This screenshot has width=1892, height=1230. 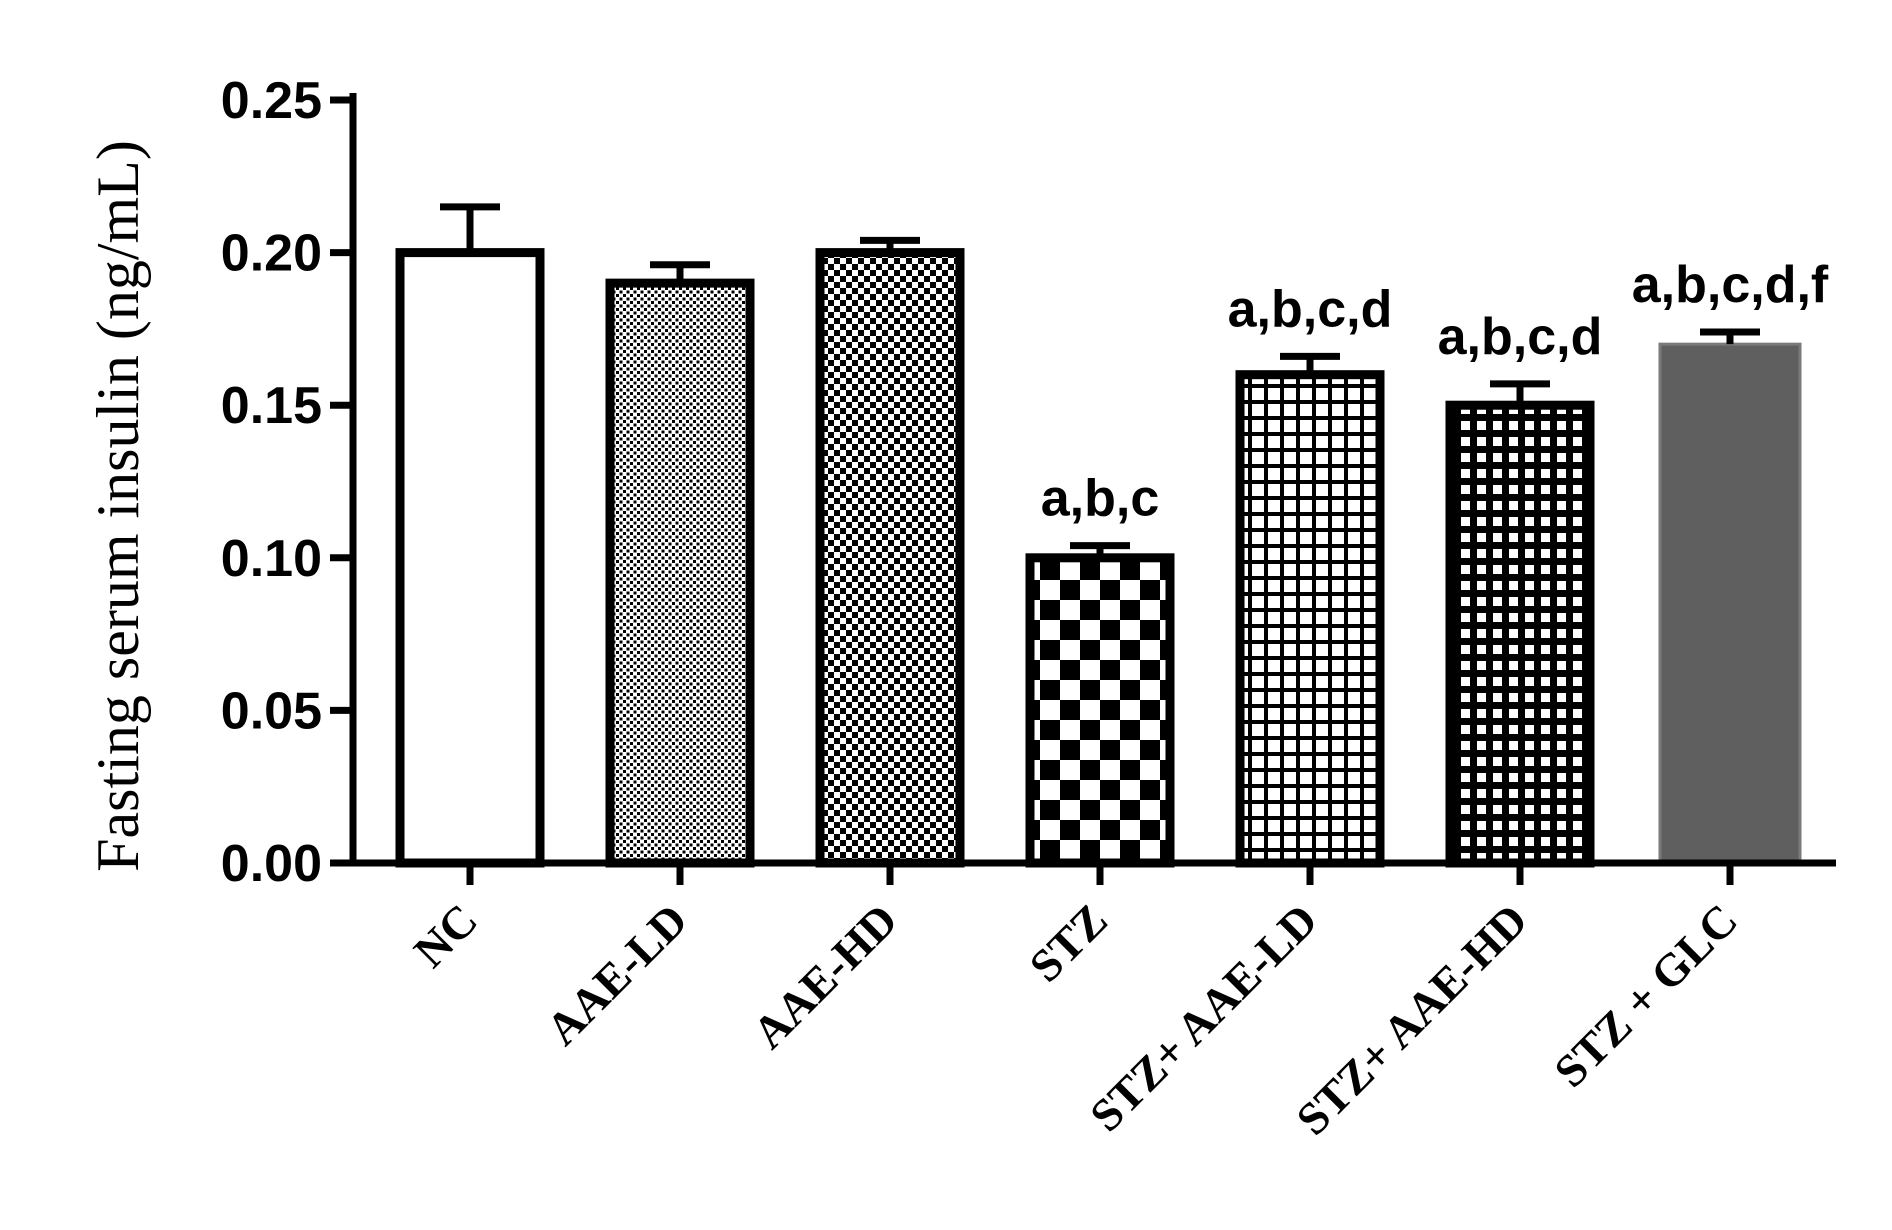 What do you see at coordinates (271, 101) in the screenshot?
I see `y-tick-label: 0.25` at bounding box center [271, 101].